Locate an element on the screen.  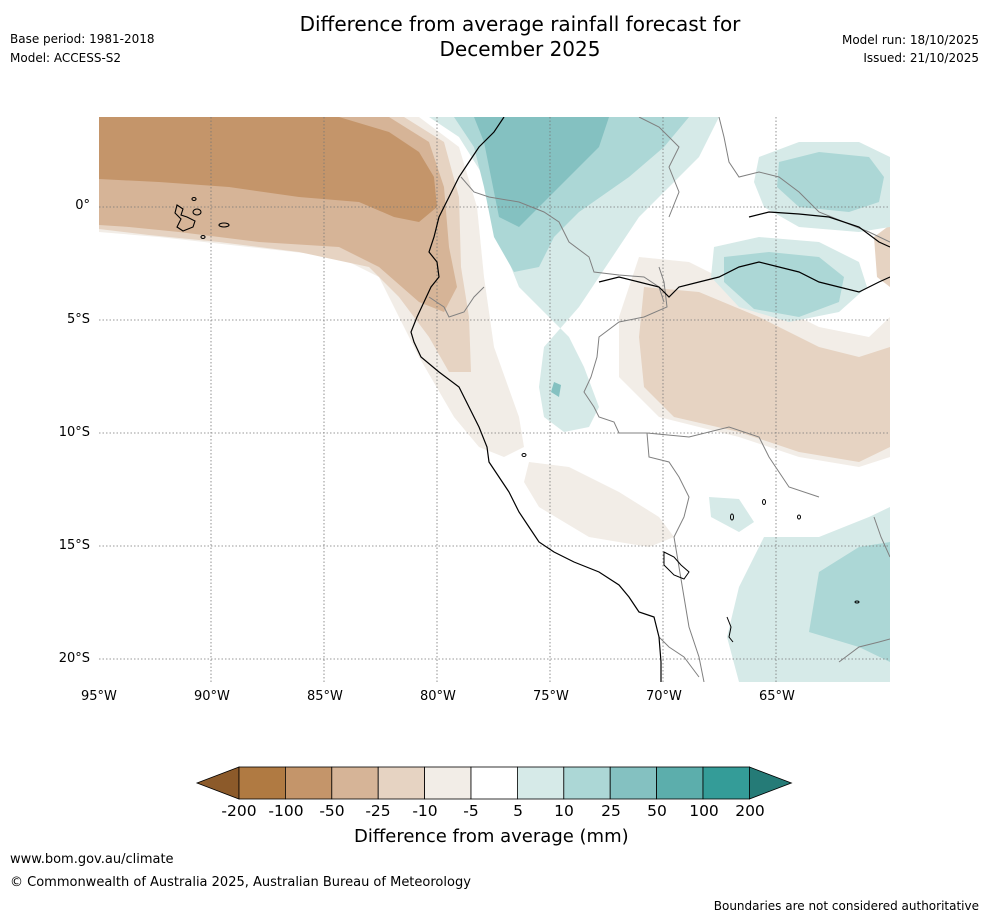
title-line-2: December 2025 is located at coordinates (520, 49).